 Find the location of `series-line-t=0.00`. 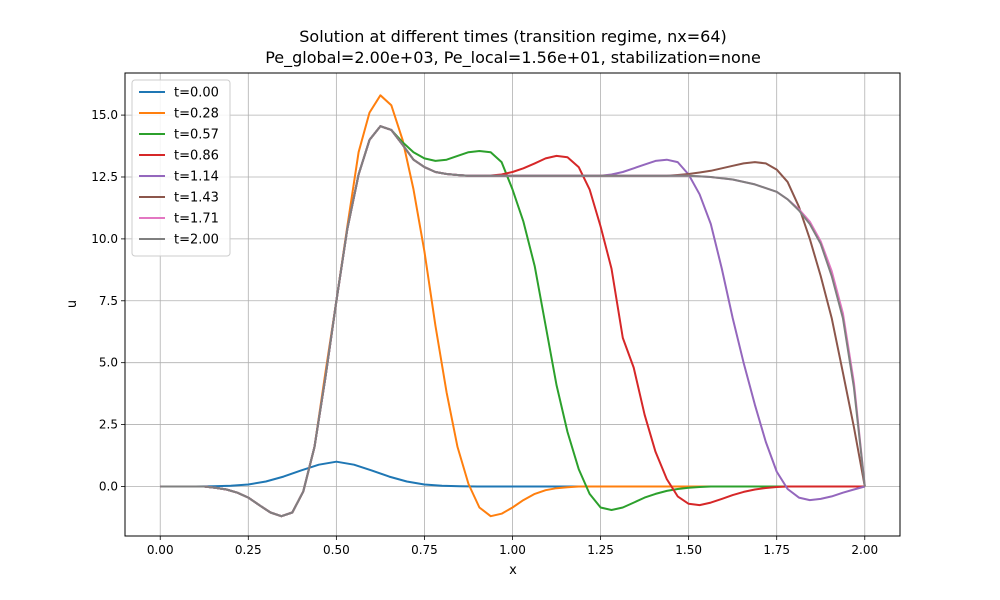

series-line-t=0.00 is located at coordinates (512, 474).